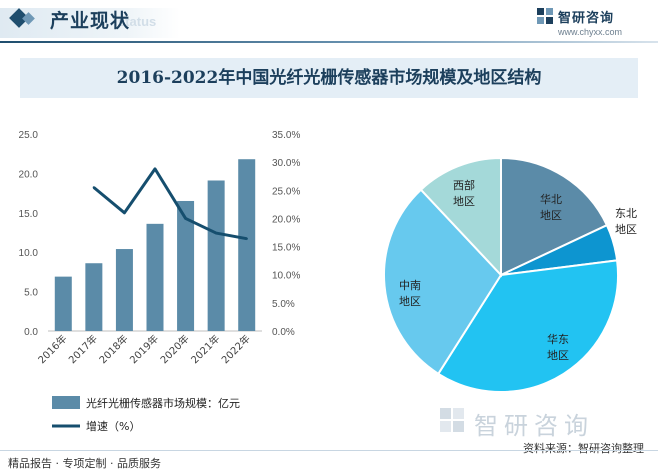 This screenshot has height=474, width=658. What do you see at coordinates (626, 213) in the screenshot?
I see `pie-label: 东北` at bounding box center [626, 213].